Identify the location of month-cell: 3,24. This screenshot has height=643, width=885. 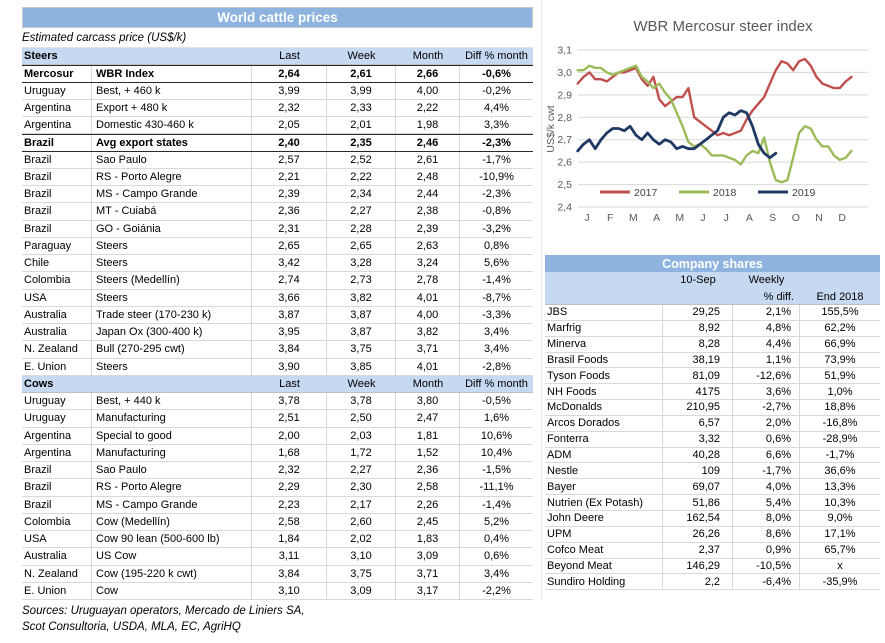
(428, 263).